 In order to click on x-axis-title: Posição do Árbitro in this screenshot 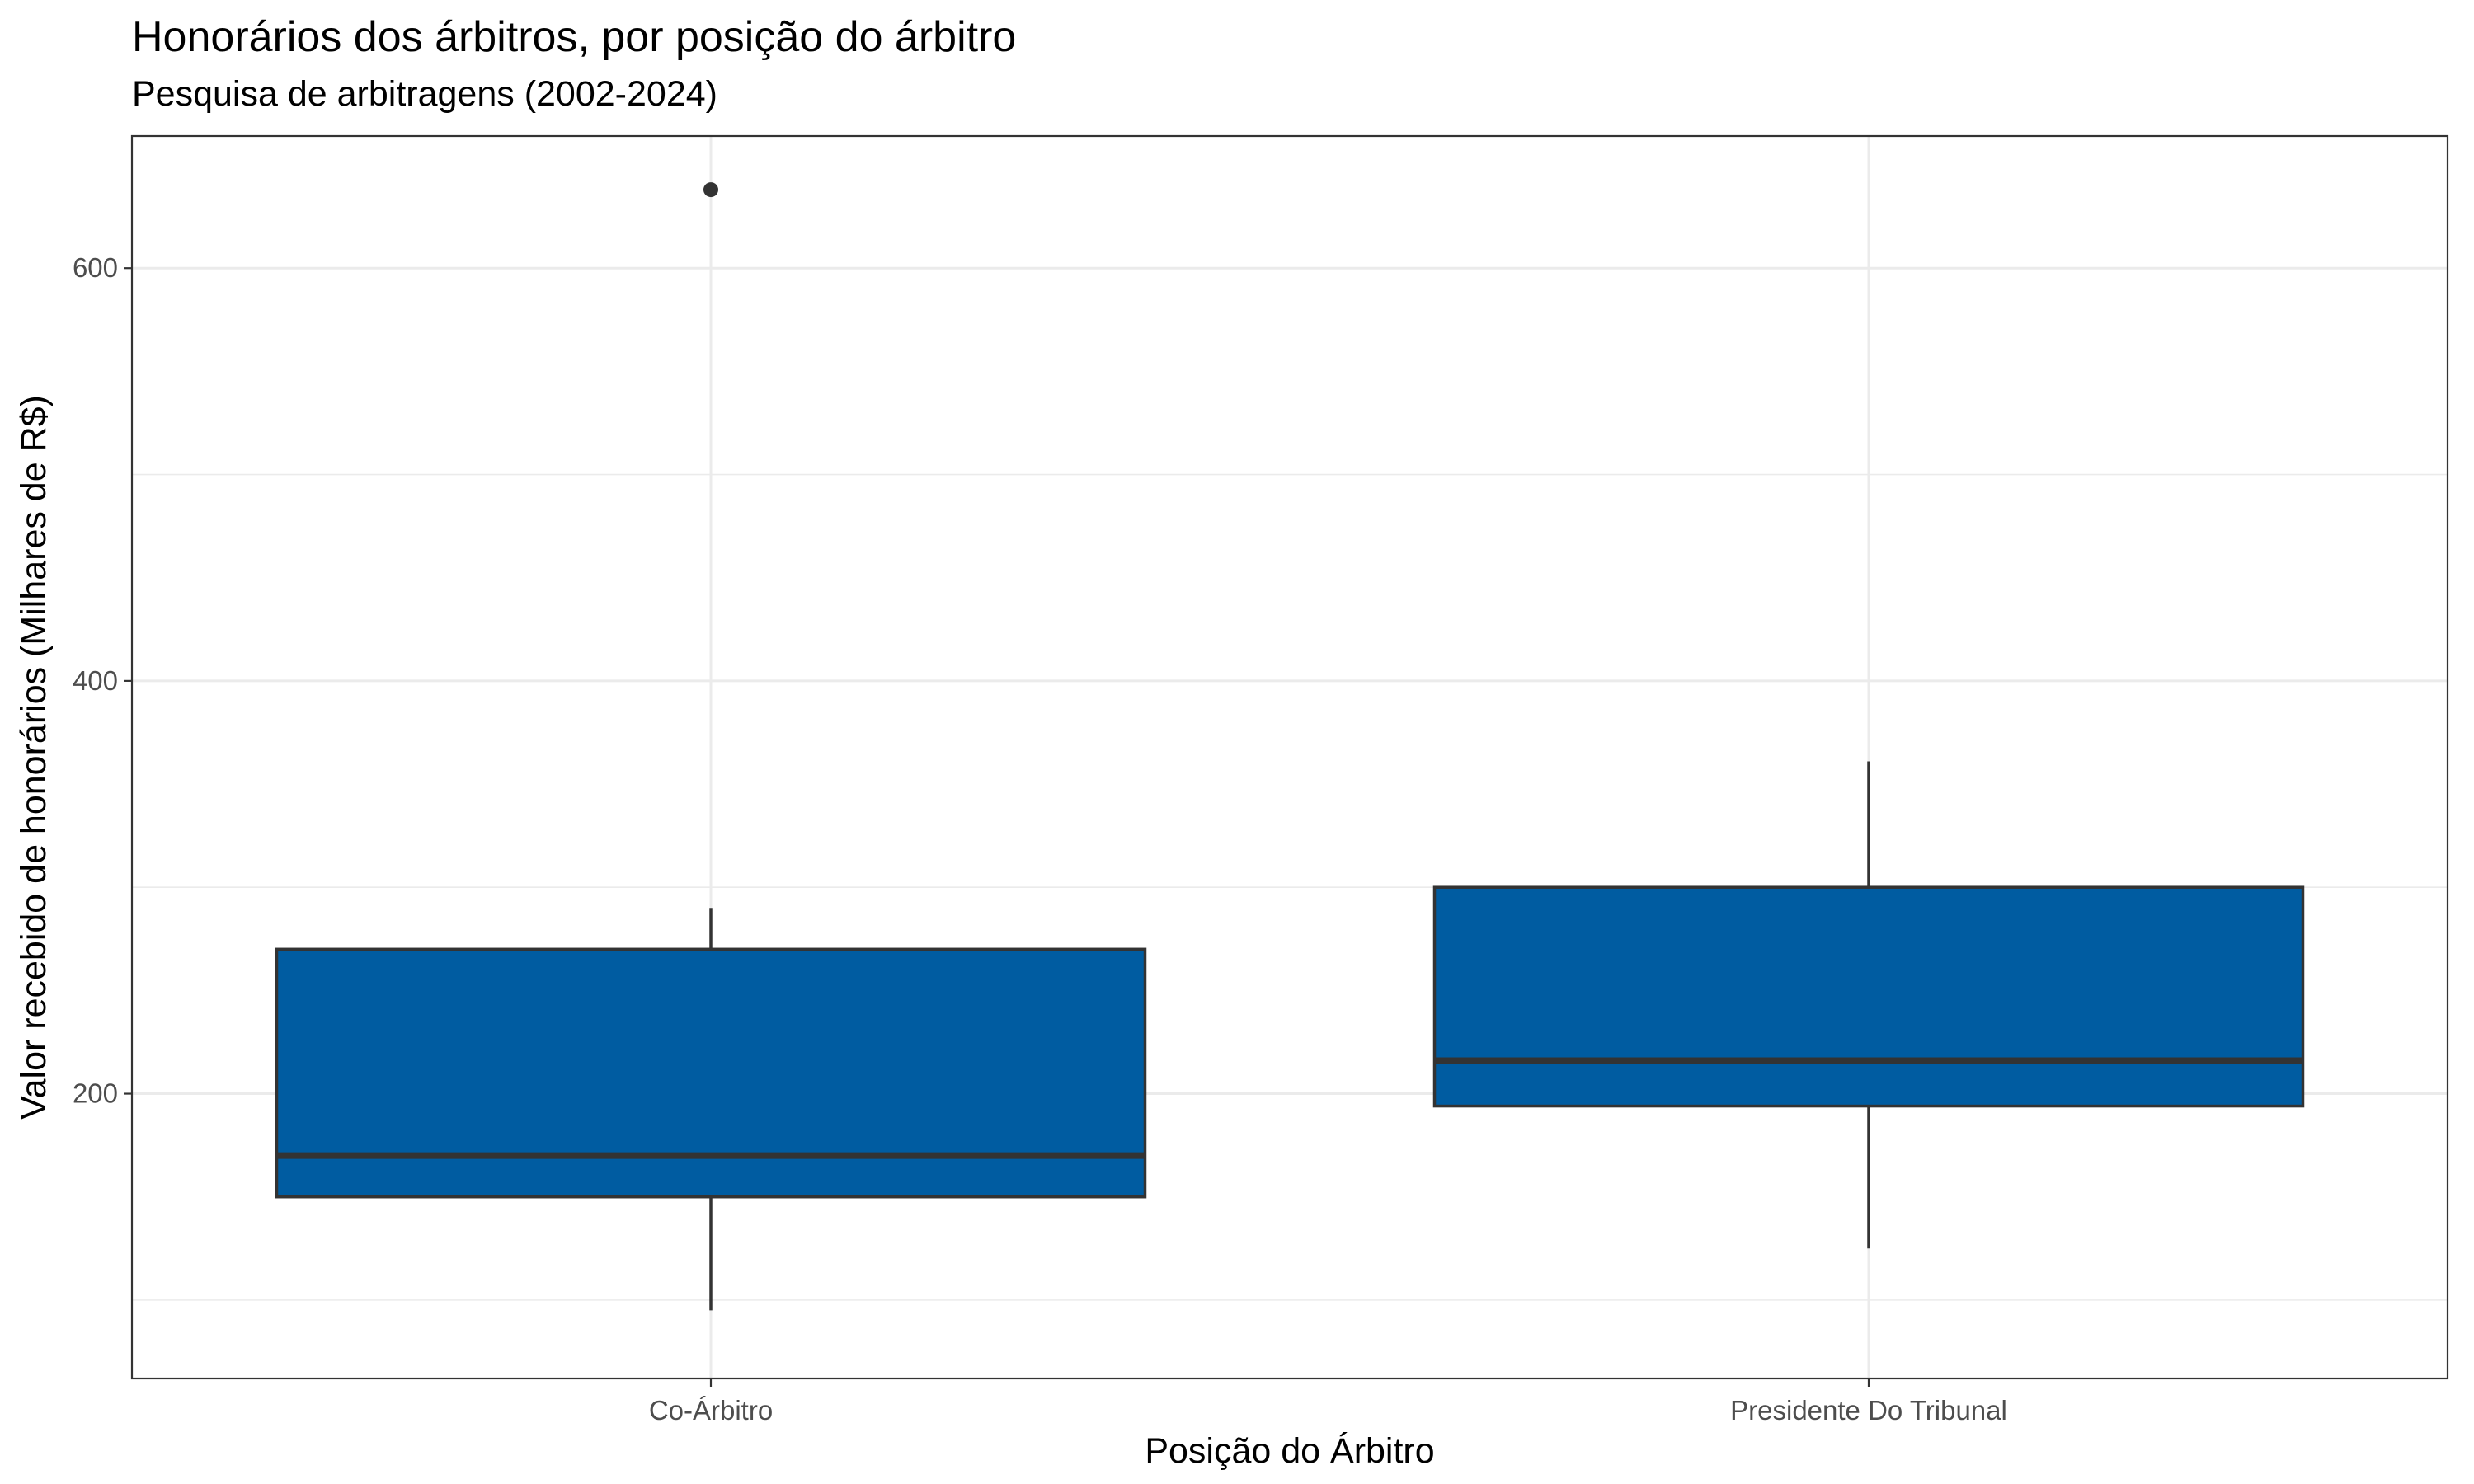, I will do `click(1289, 1451)`.